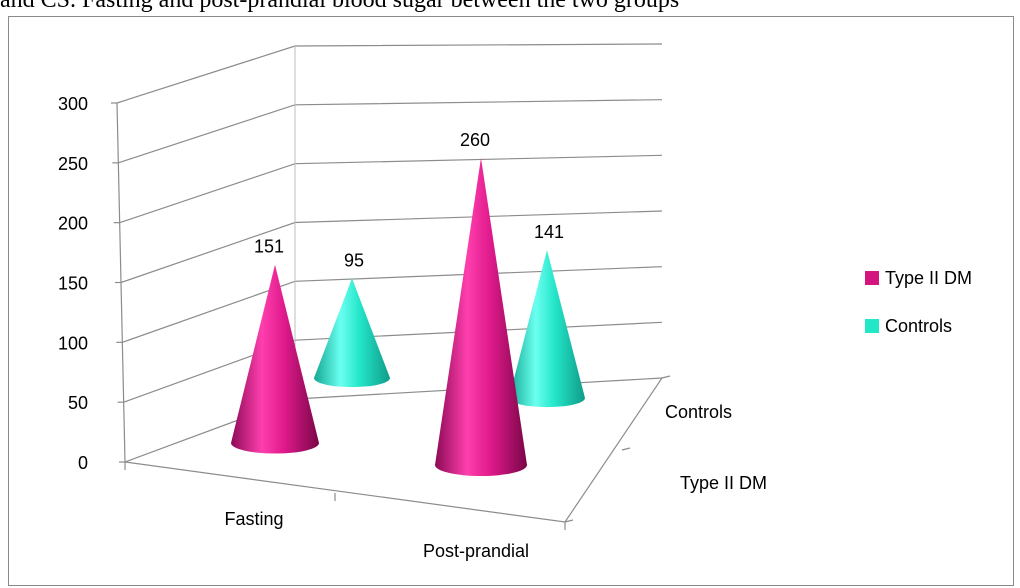 This screenshot has height=588, width=1020. What do you see at coordinates (928, 278) in the screenshot?
I see `legend-label: Type II DM` at bounding box center [928, 278].